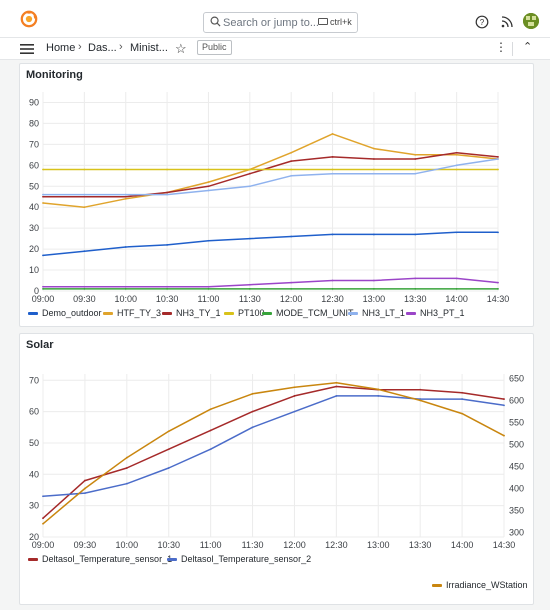 The width and height of the screenshot is (550, 610). Describe the element at coordinates (132, 313) in the screenshot. I see `legend-item: HTF_TY_3` at that location.